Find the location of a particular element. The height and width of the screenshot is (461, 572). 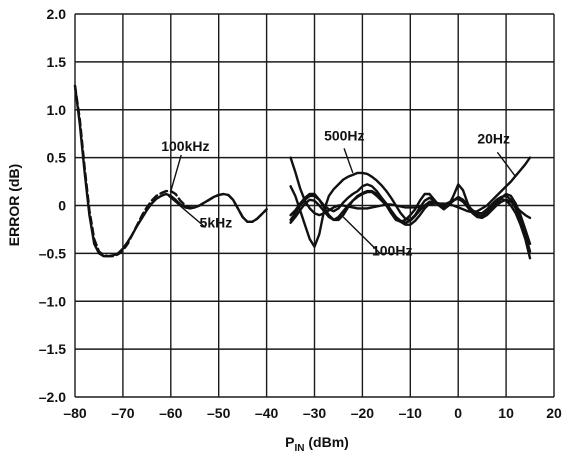

x-axis-label: PIN (dBm) is located at coordinates (317, 444).